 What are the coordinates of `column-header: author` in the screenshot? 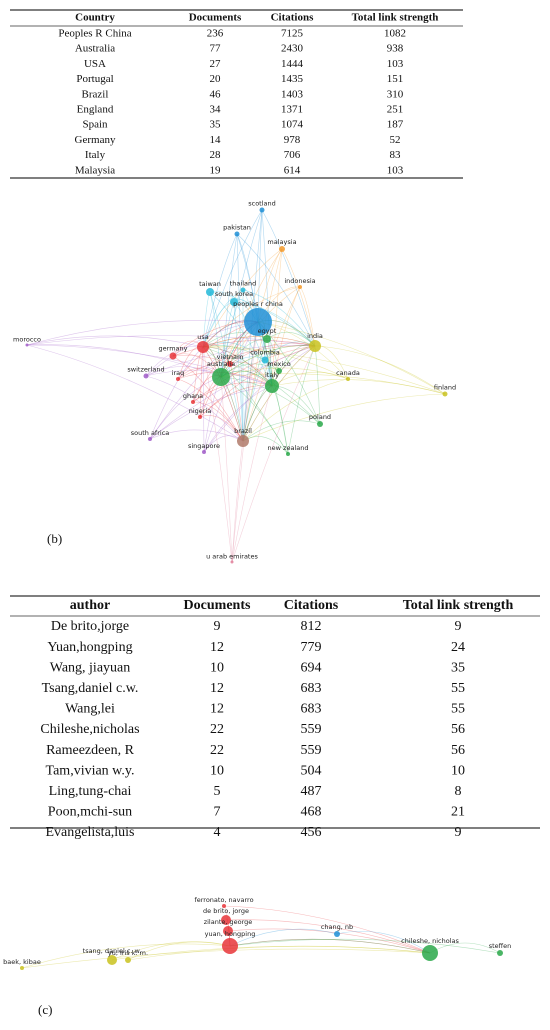 It's located at (90, 605).